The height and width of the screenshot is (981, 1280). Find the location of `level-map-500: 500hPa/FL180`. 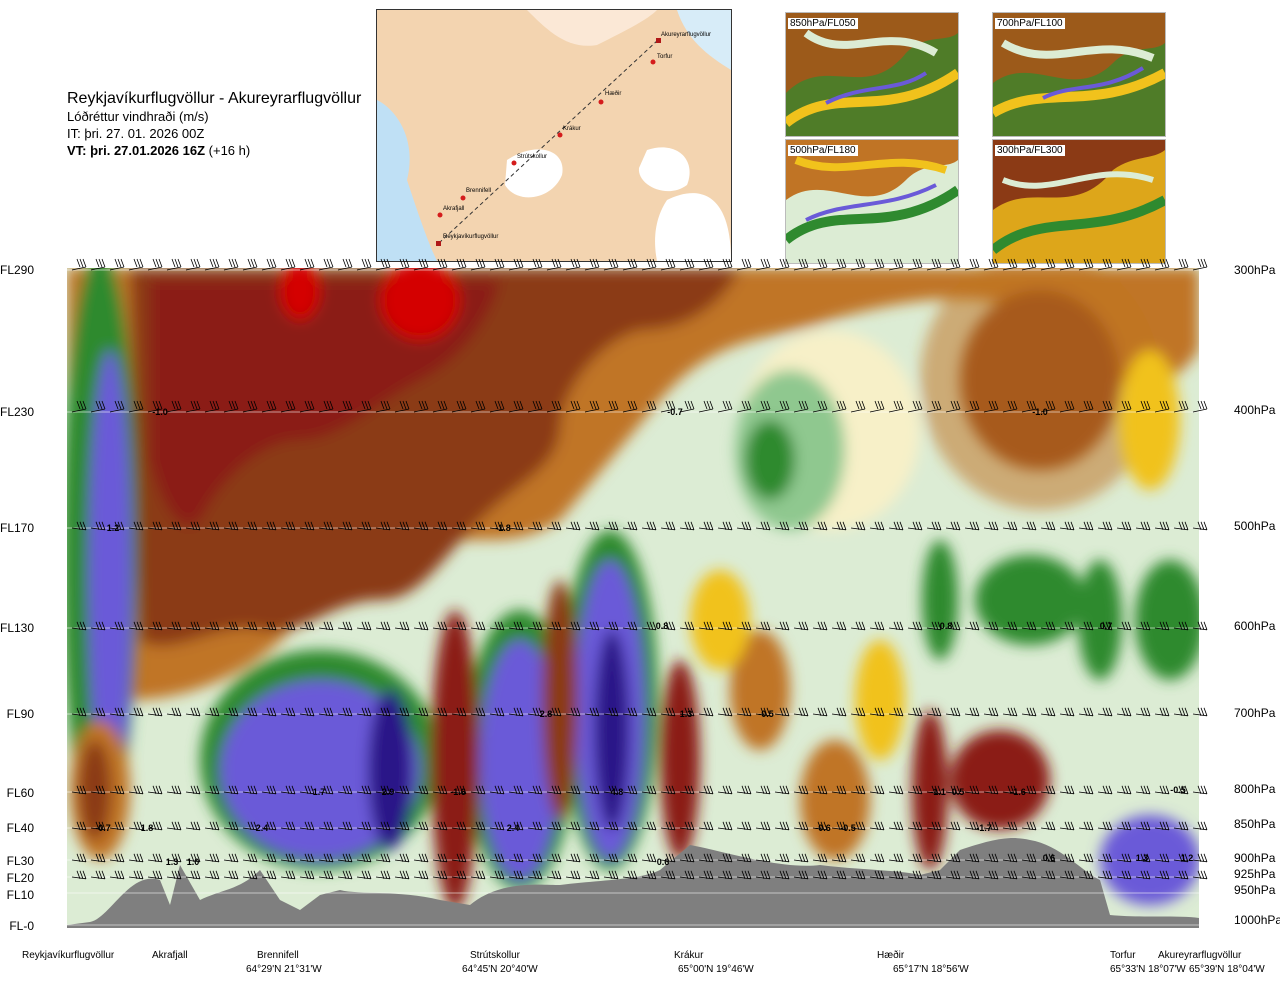

level-map-500: 500hPa/FL180 is located at coordinates (872, 201).